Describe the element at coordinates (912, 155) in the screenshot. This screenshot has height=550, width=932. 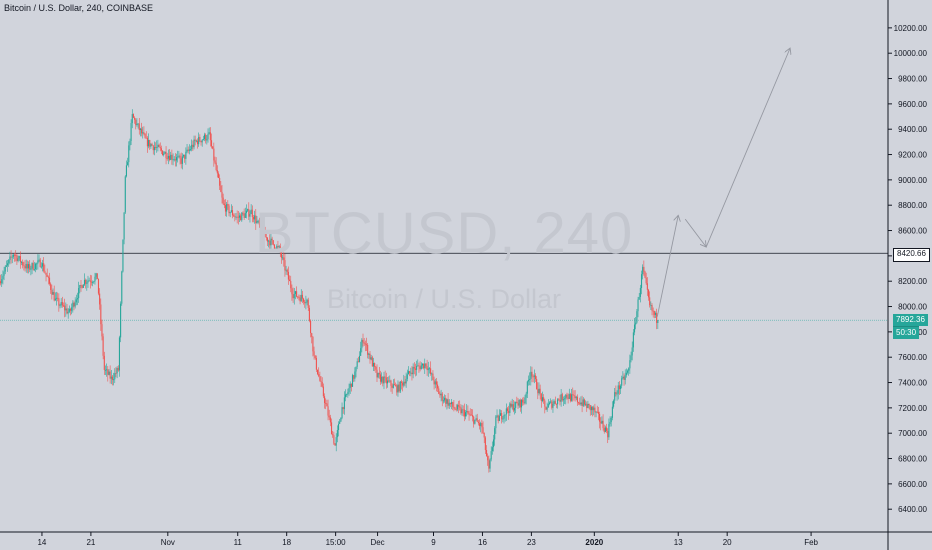
I see `price-axis-label: 9200.00` at that location.